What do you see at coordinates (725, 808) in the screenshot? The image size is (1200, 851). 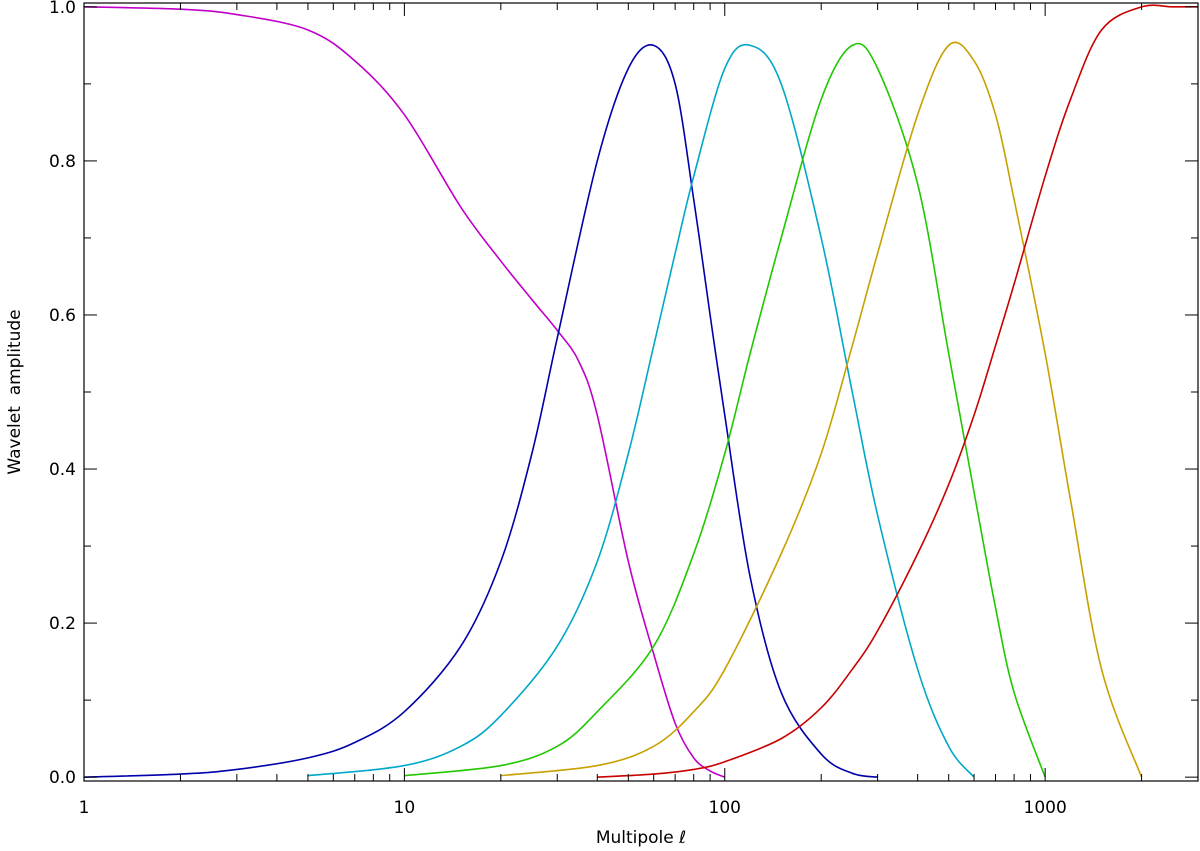 I see `x-tick-label: 100` at bounding box center [725, 808].